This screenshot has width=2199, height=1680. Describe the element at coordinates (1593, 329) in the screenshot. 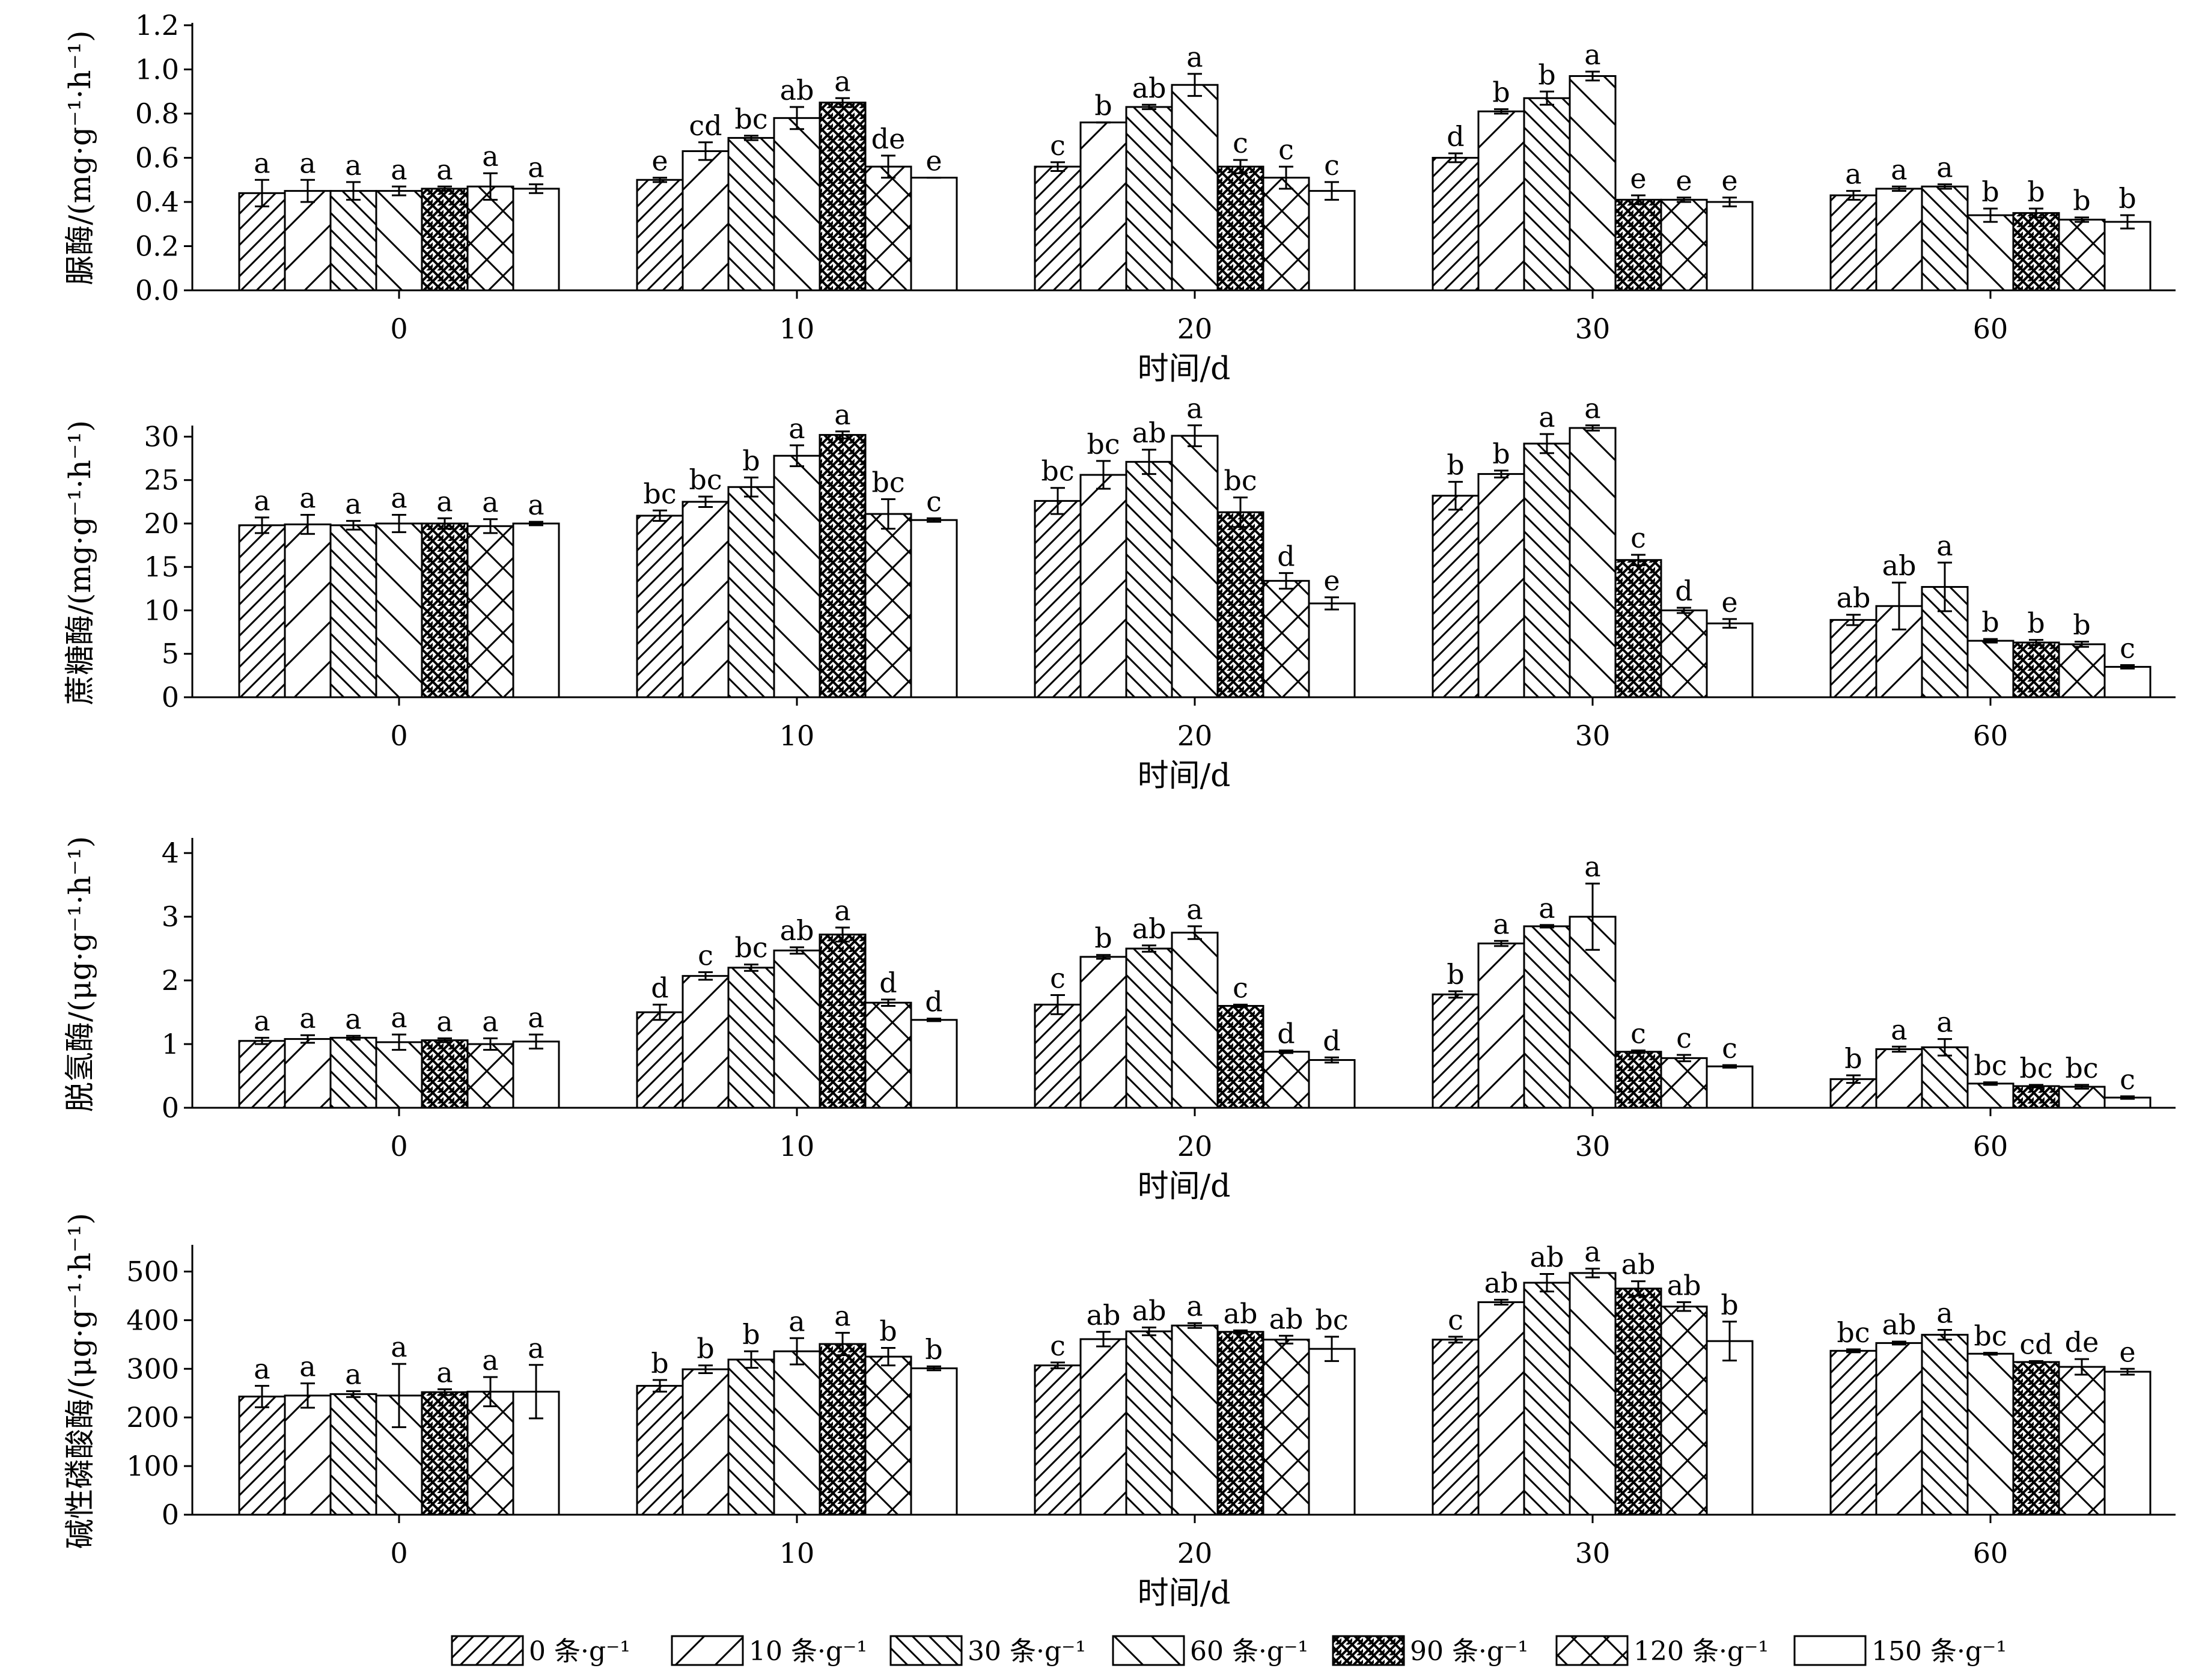

I see `x-tick-label: 30` at that location.